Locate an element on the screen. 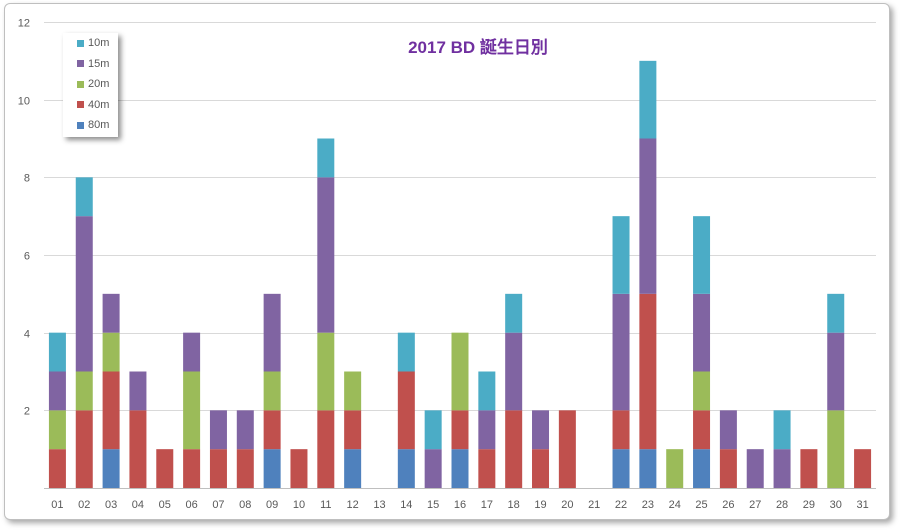  legend-label: 10m is located at coordinates (99, 43).